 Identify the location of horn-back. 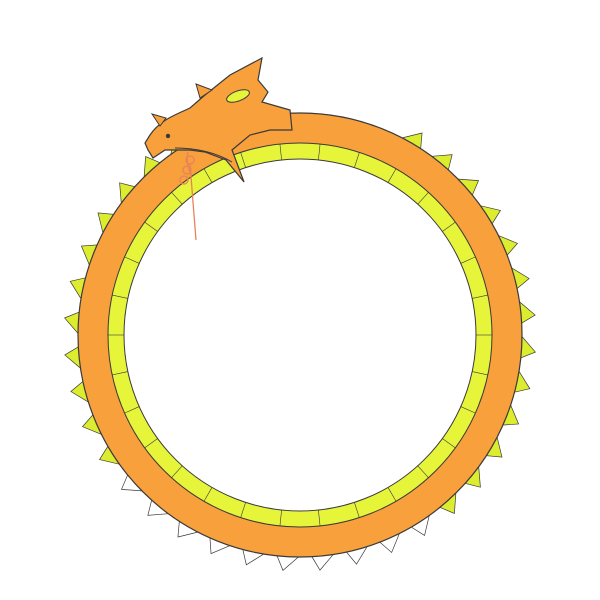
(204, 91).